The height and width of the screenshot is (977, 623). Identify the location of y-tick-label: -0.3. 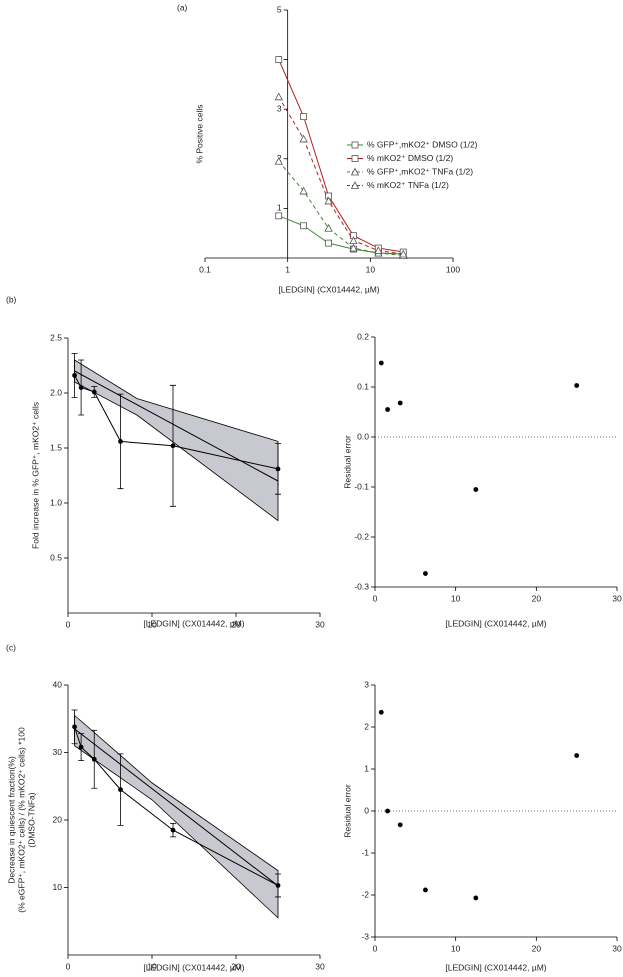
(361, 586).